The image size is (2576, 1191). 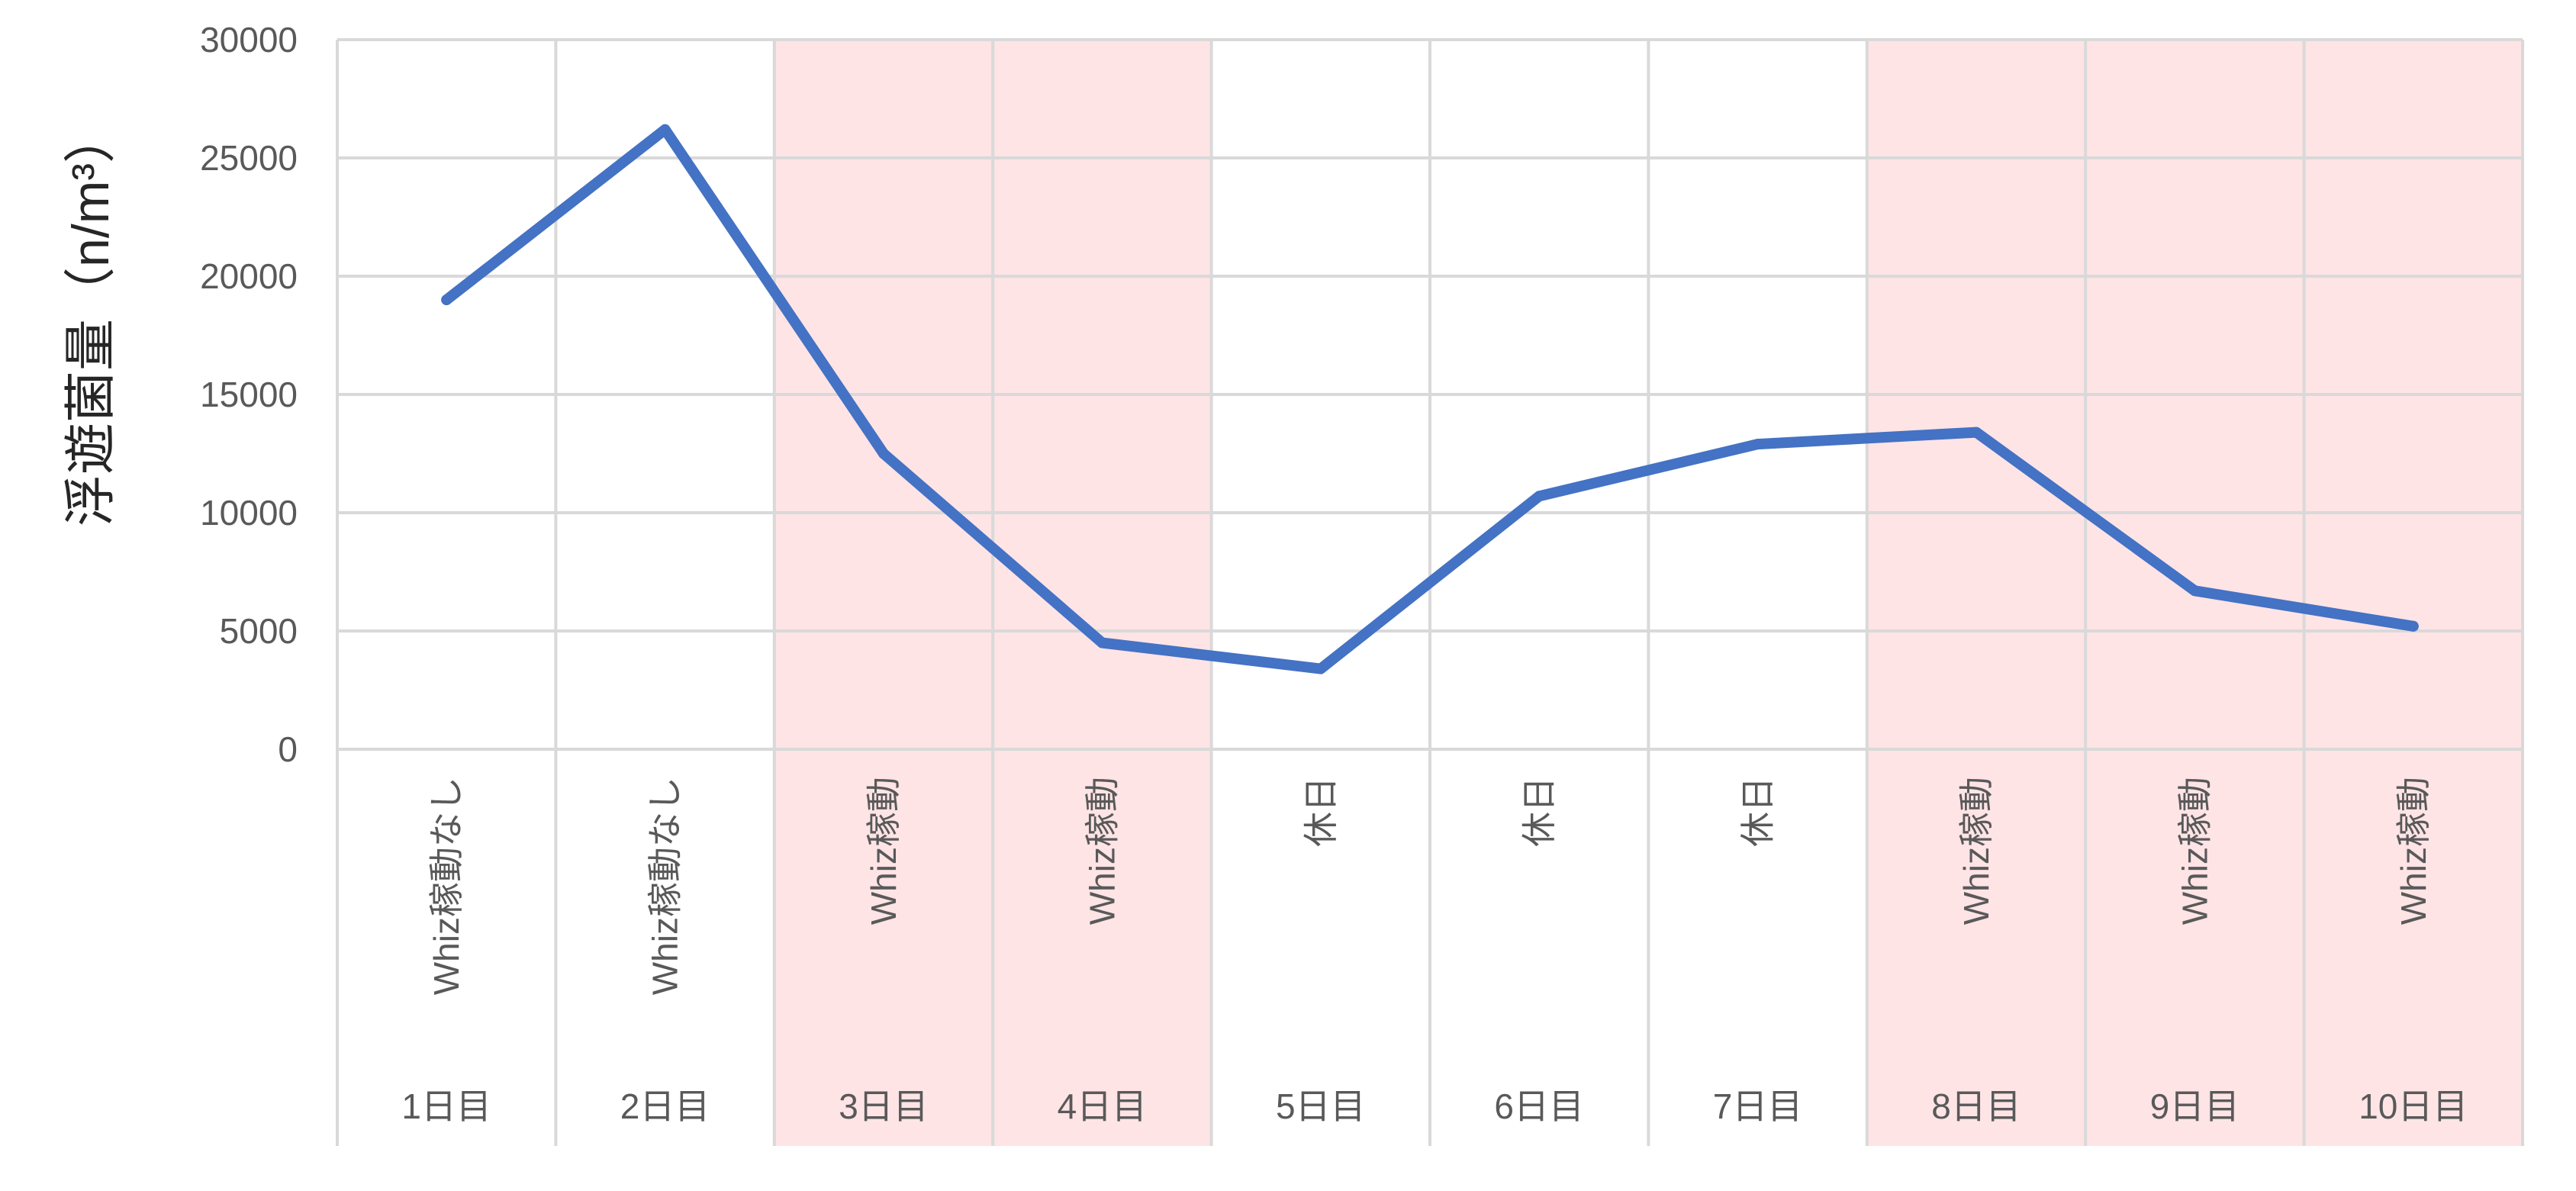 What do you see at coordinates (1321, 1106) in the screenshot?
I see `x-category-label: 5日目` at bounding box center [1321, 1106].